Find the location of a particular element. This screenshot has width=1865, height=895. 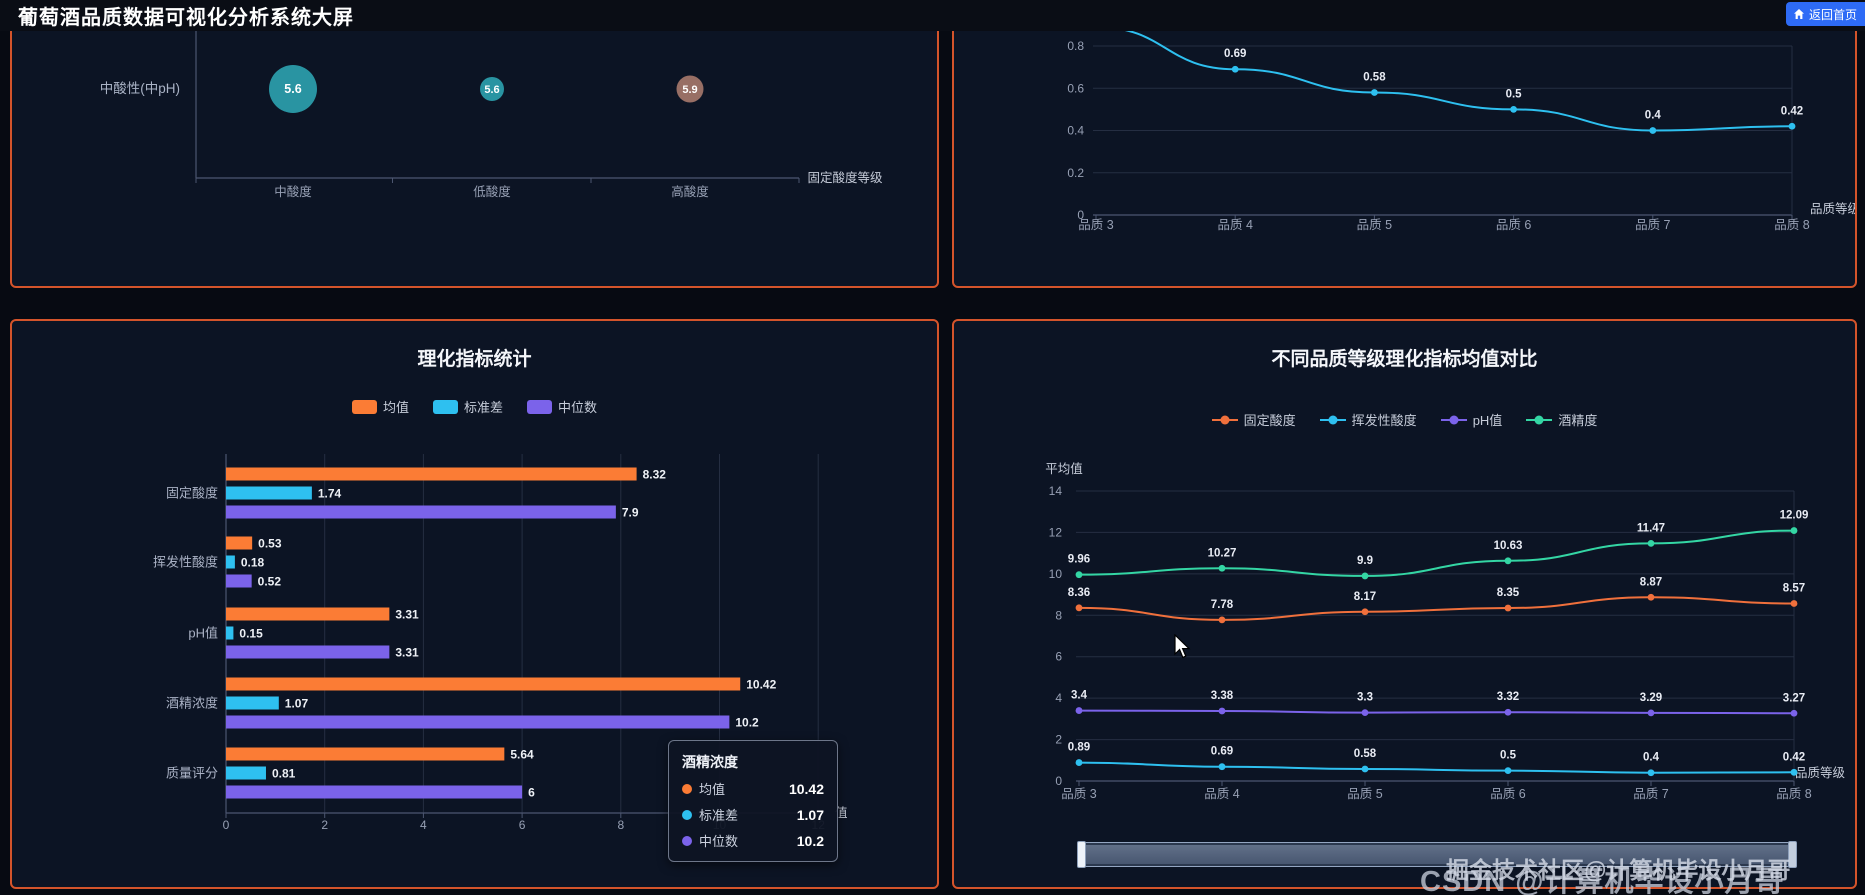

legend-item-pH值: pH值 is located at coordinates (1471, 419).